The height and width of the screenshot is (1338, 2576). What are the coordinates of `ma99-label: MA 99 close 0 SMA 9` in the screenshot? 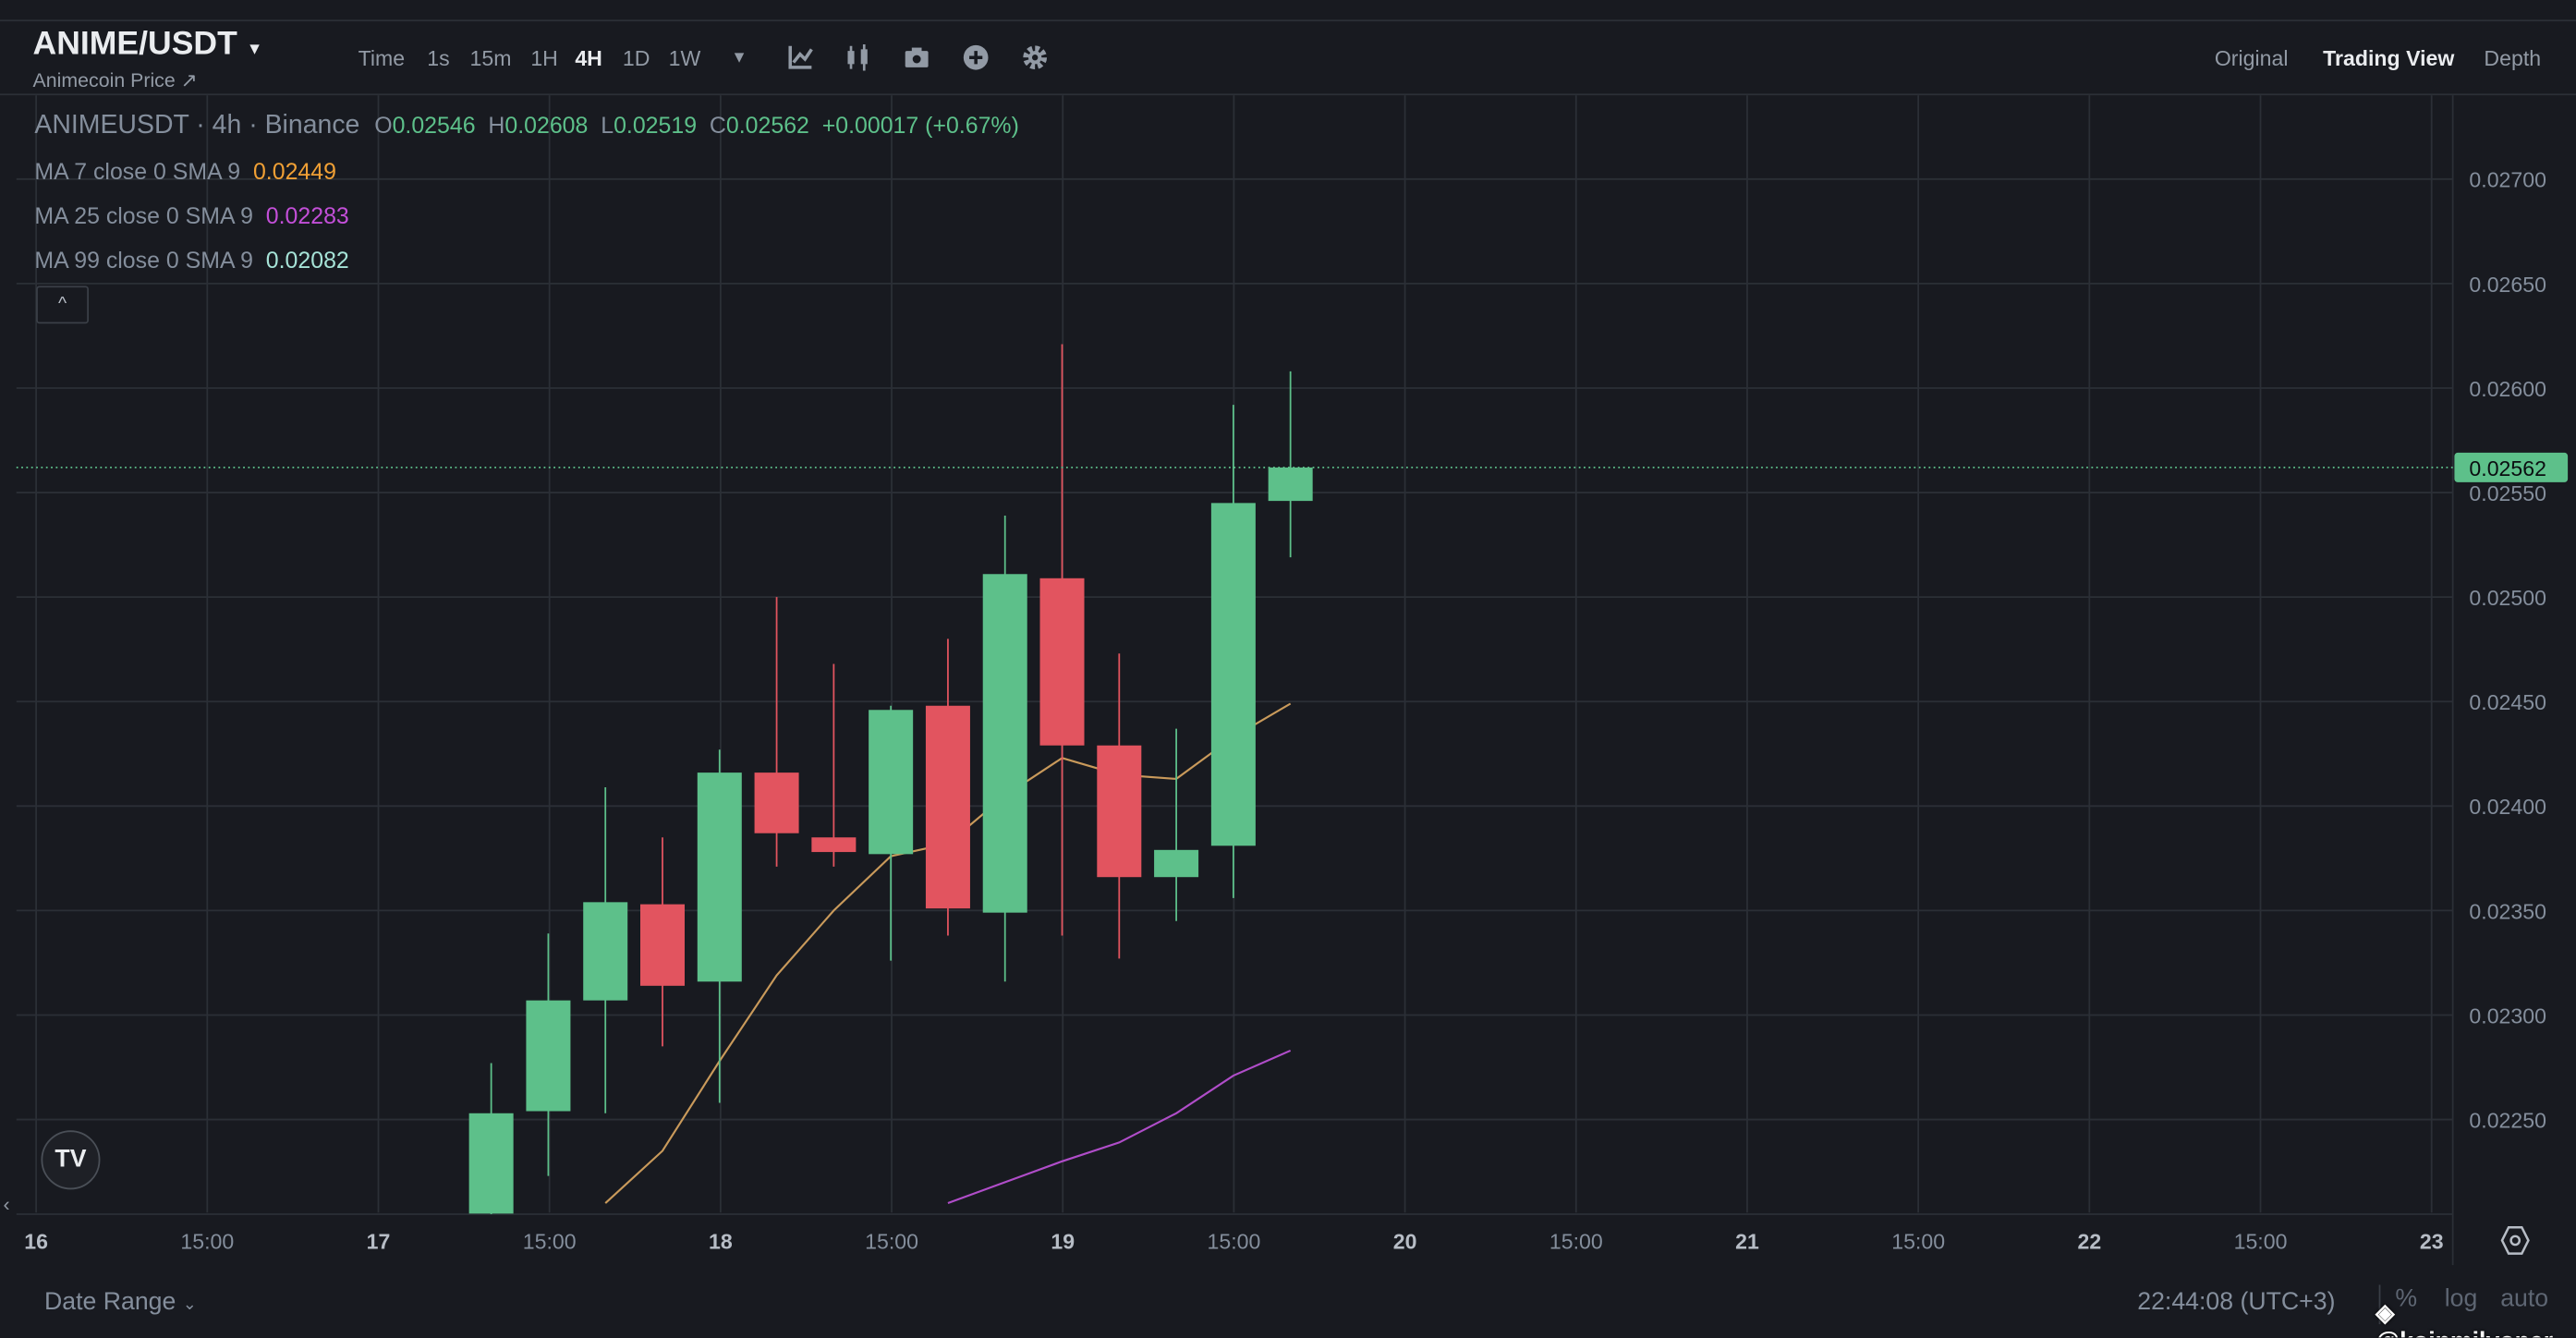 It's located at (143, 260).